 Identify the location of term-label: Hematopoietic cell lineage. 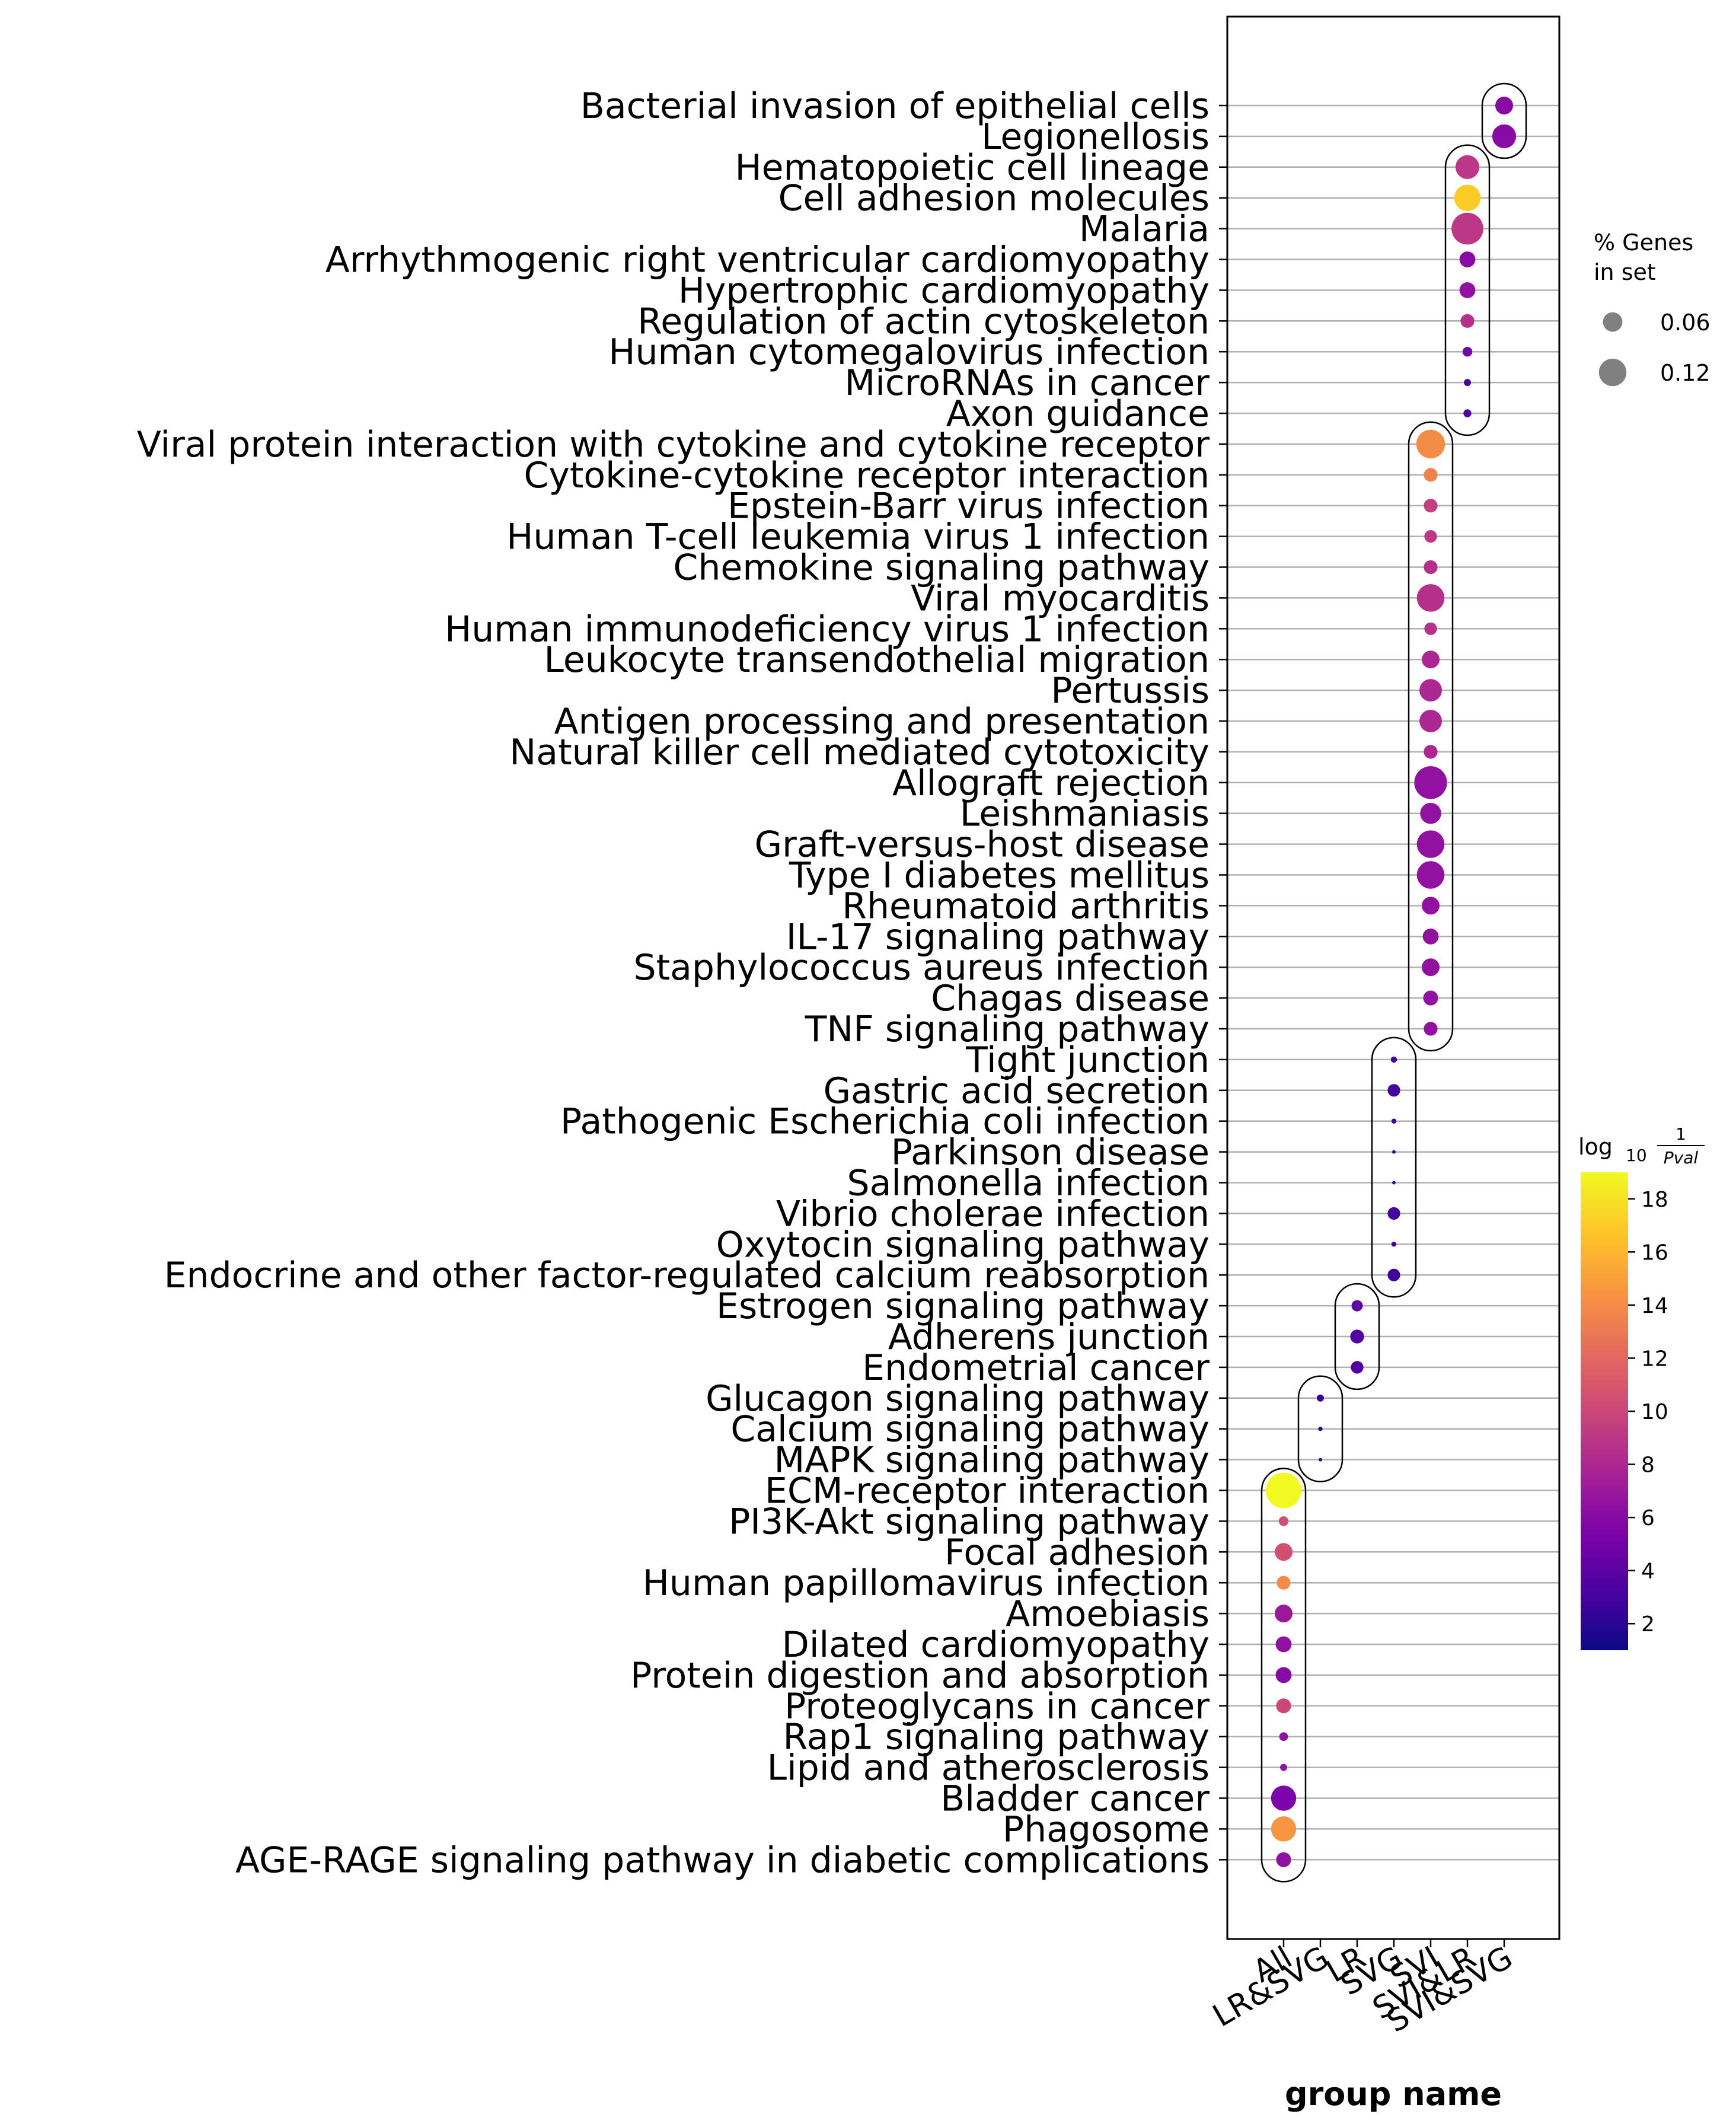
(972, 168).